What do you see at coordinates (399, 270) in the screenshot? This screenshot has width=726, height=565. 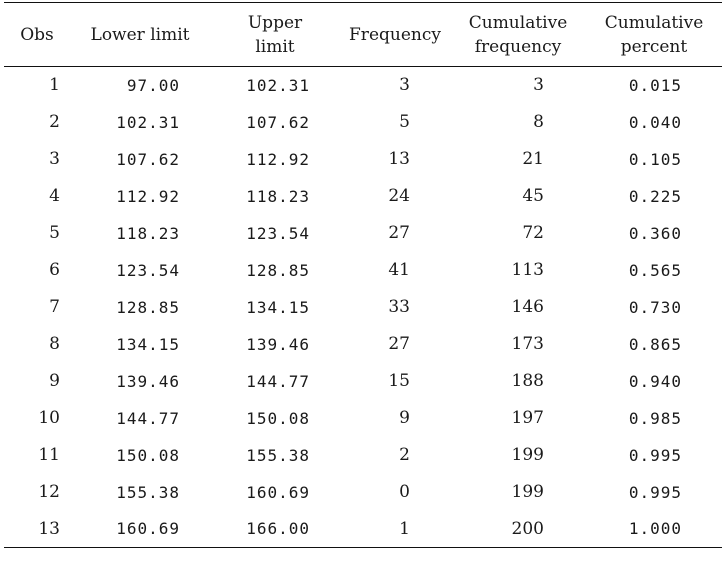 I see `cell-frequency: 41` at bounding box center [399, 270].